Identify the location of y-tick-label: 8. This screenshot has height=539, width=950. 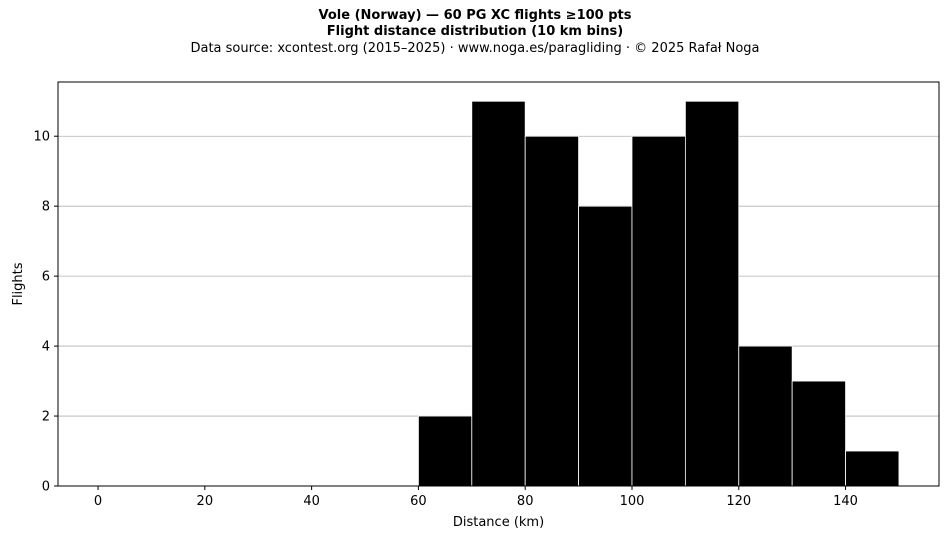
(46, 207).